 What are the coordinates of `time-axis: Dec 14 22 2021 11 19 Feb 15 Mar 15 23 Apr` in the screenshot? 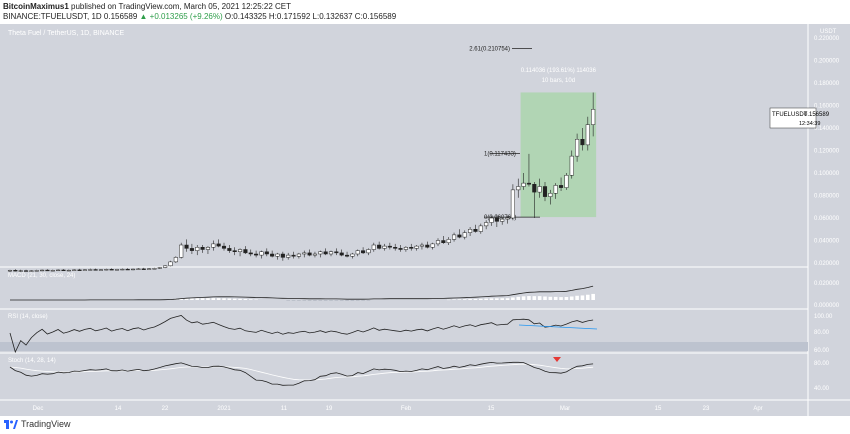 It's located at (398, 409).